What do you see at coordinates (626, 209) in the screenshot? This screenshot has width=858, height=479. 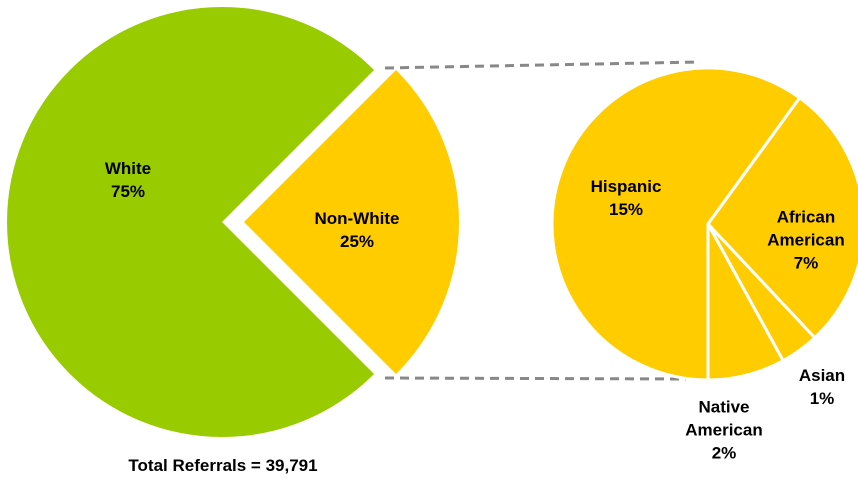 I see `value-label: 15%` at bounding box center [626, 209].